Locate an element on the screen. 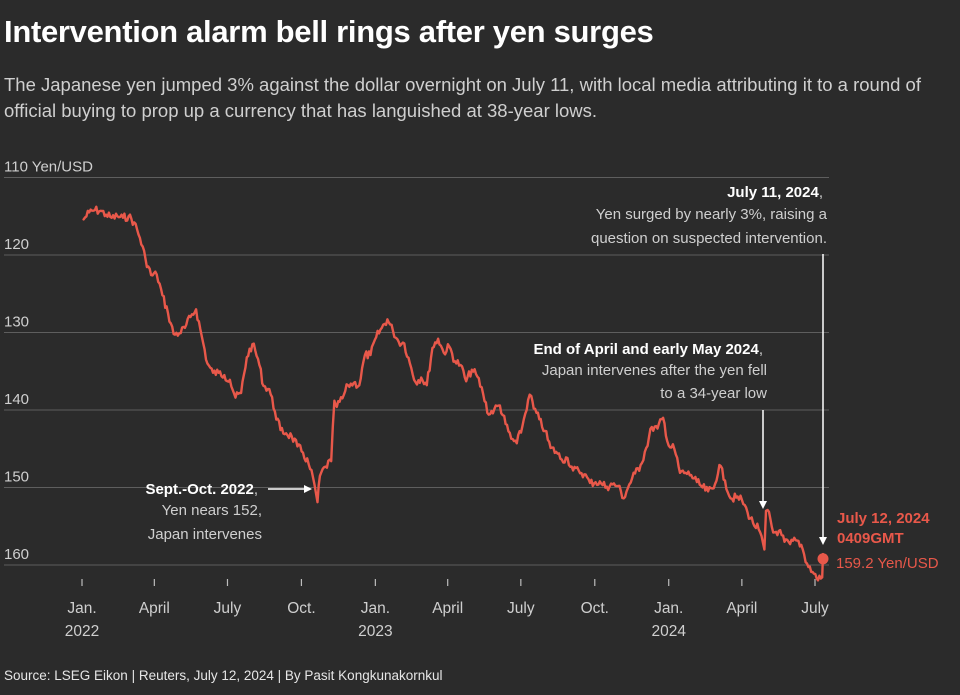 This screenshot has width=960, height=695. last-point-label: 159.2 Yen/USD is located at coordinates (887, 563).